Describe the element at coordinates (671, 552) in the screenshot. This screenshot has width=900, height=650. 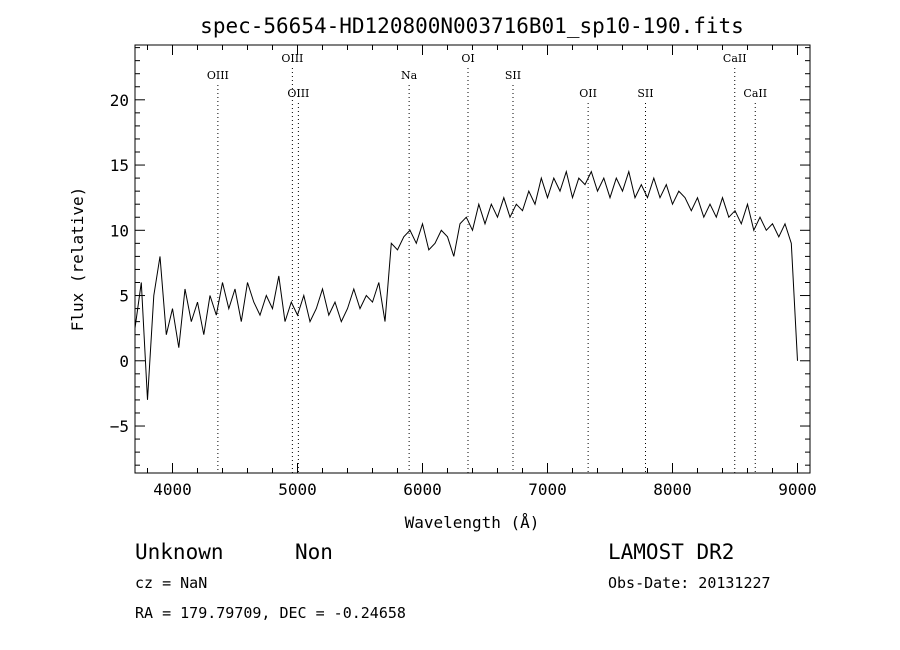
I see `survey-name: LAMOST DR2` at that location.